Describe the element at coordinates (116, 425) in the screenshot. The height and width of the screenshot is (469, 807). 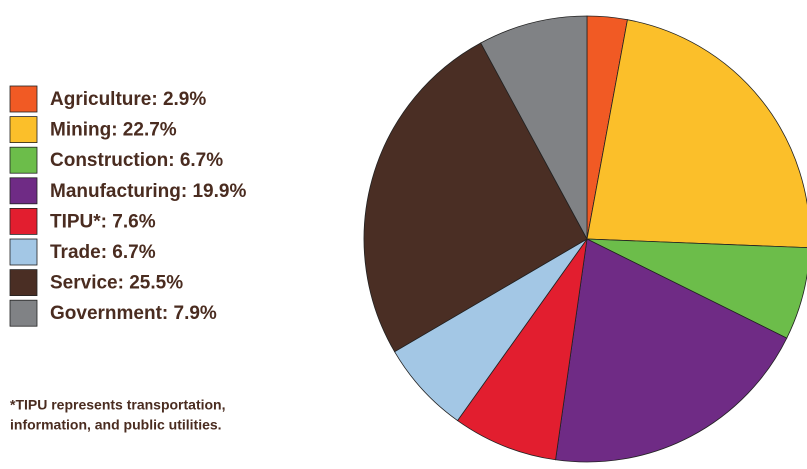
I see `footnote: information, and public utilities.` at that location.